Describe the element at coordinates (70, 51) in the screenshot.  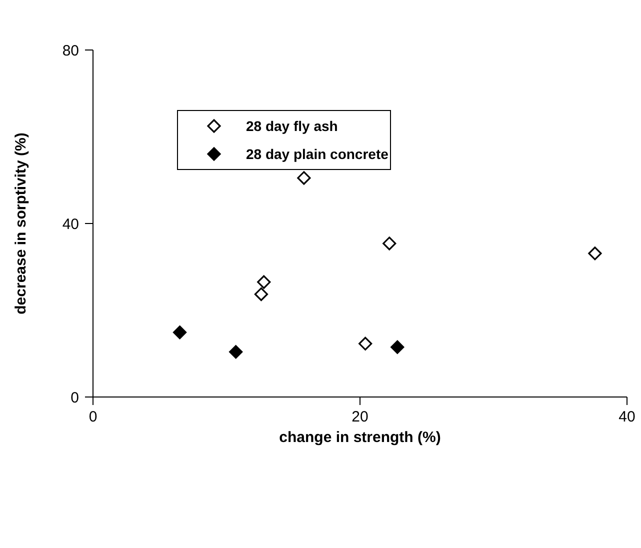
I see `y-tick-label: 80` at that location.